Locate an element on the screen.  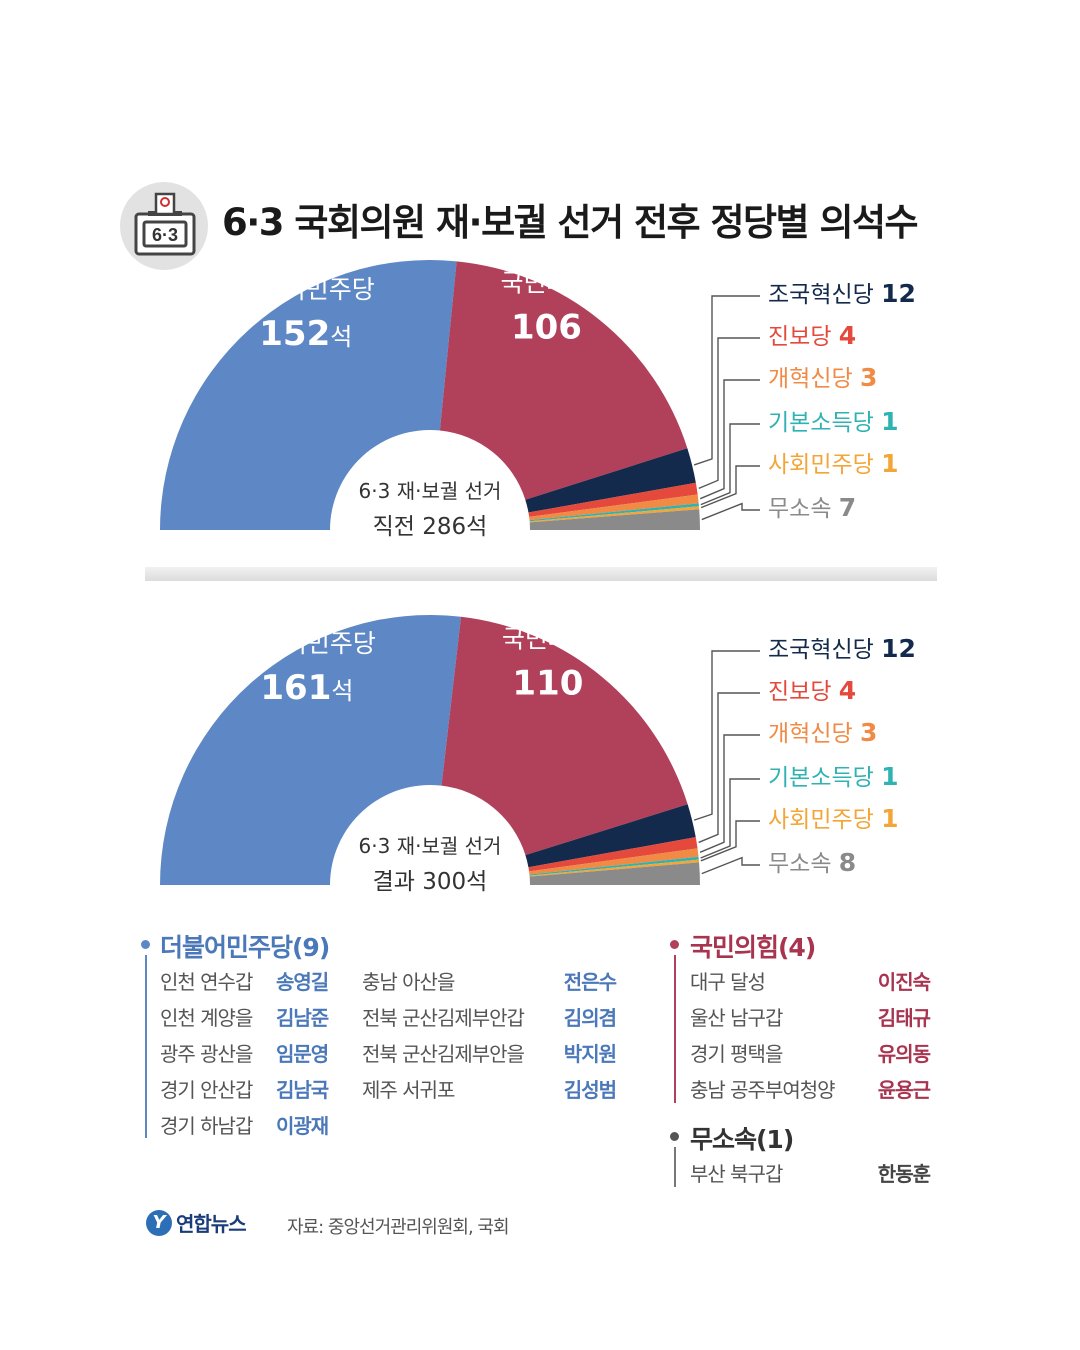
page-title: 6·3 국회의원 재·보궐 선거 전후 정당별 의석수 is located at coordinates (570, 222).